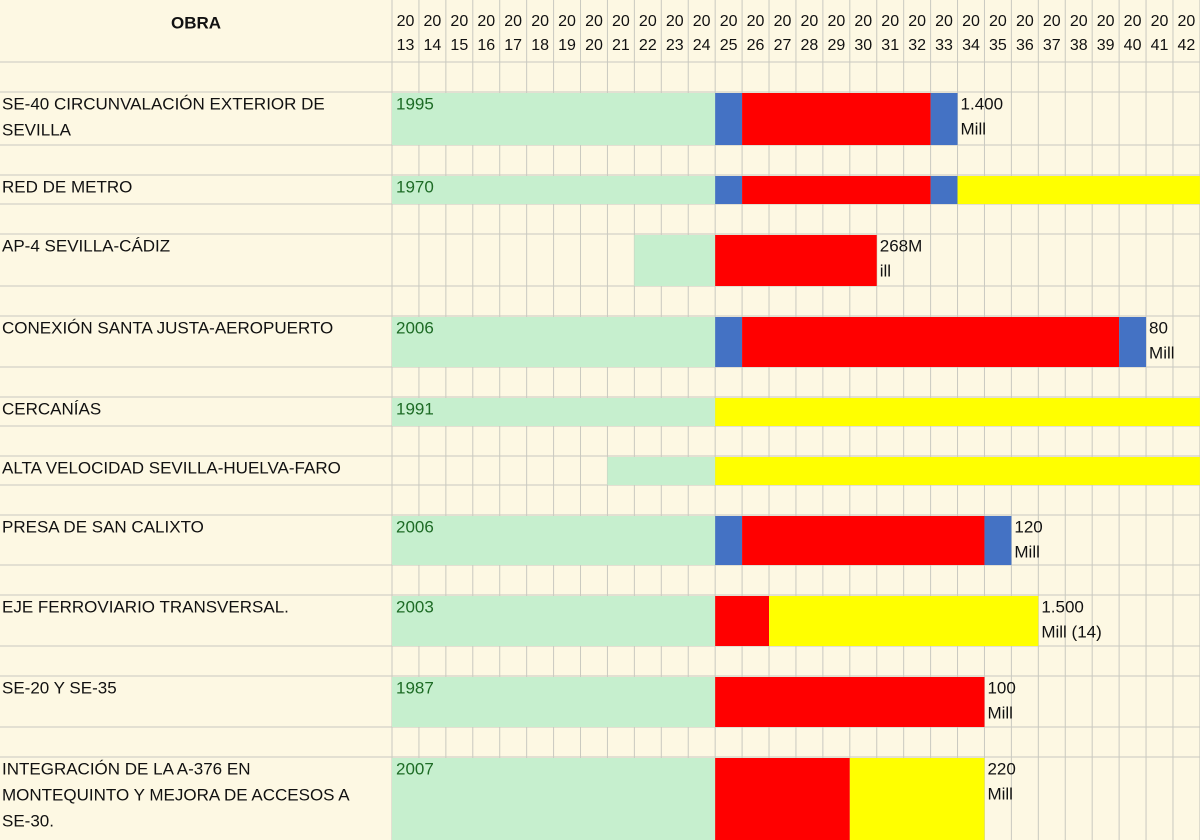  Describe the element at coordinates (1187, 45) in the screenshot. I see `year-decade: 42` at that location.